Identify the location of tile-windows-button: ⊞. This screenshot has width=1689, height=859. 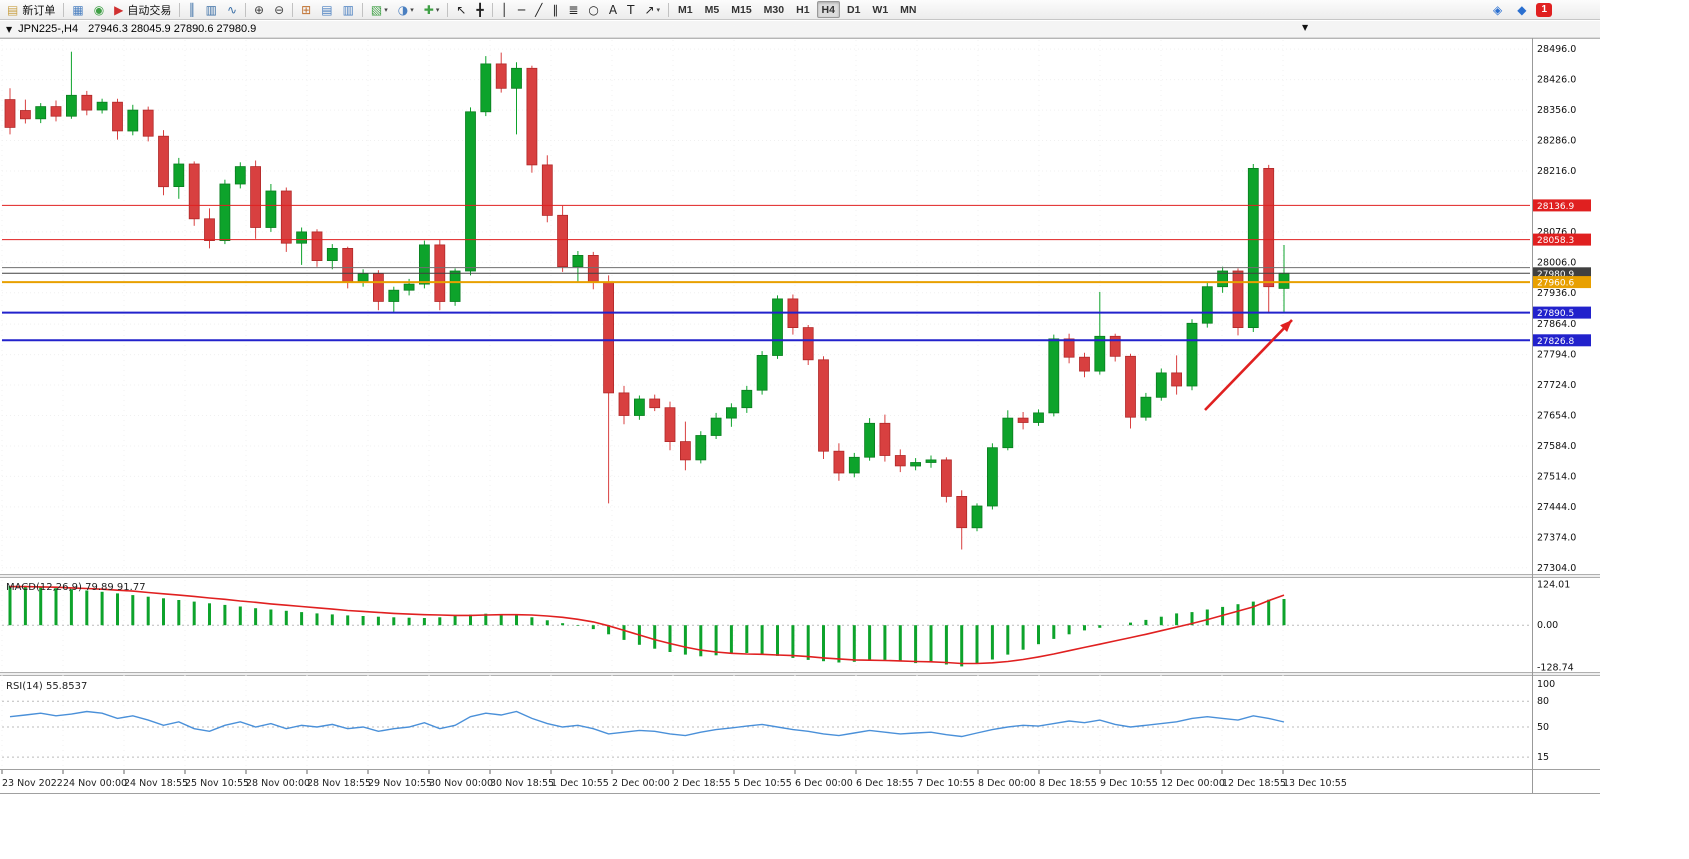
(306, 9).